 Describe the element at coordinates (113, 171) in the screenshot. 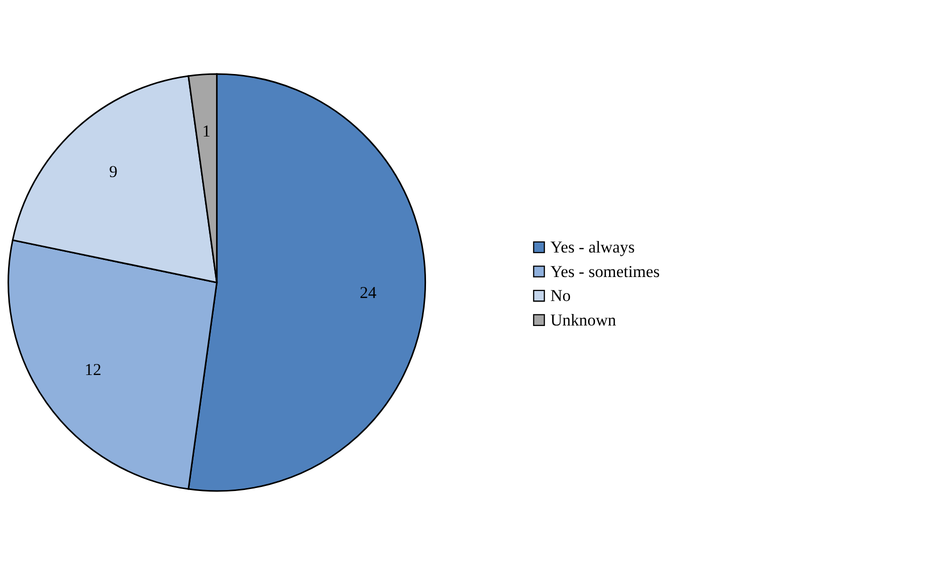

I see `data-label: 9` at that location.